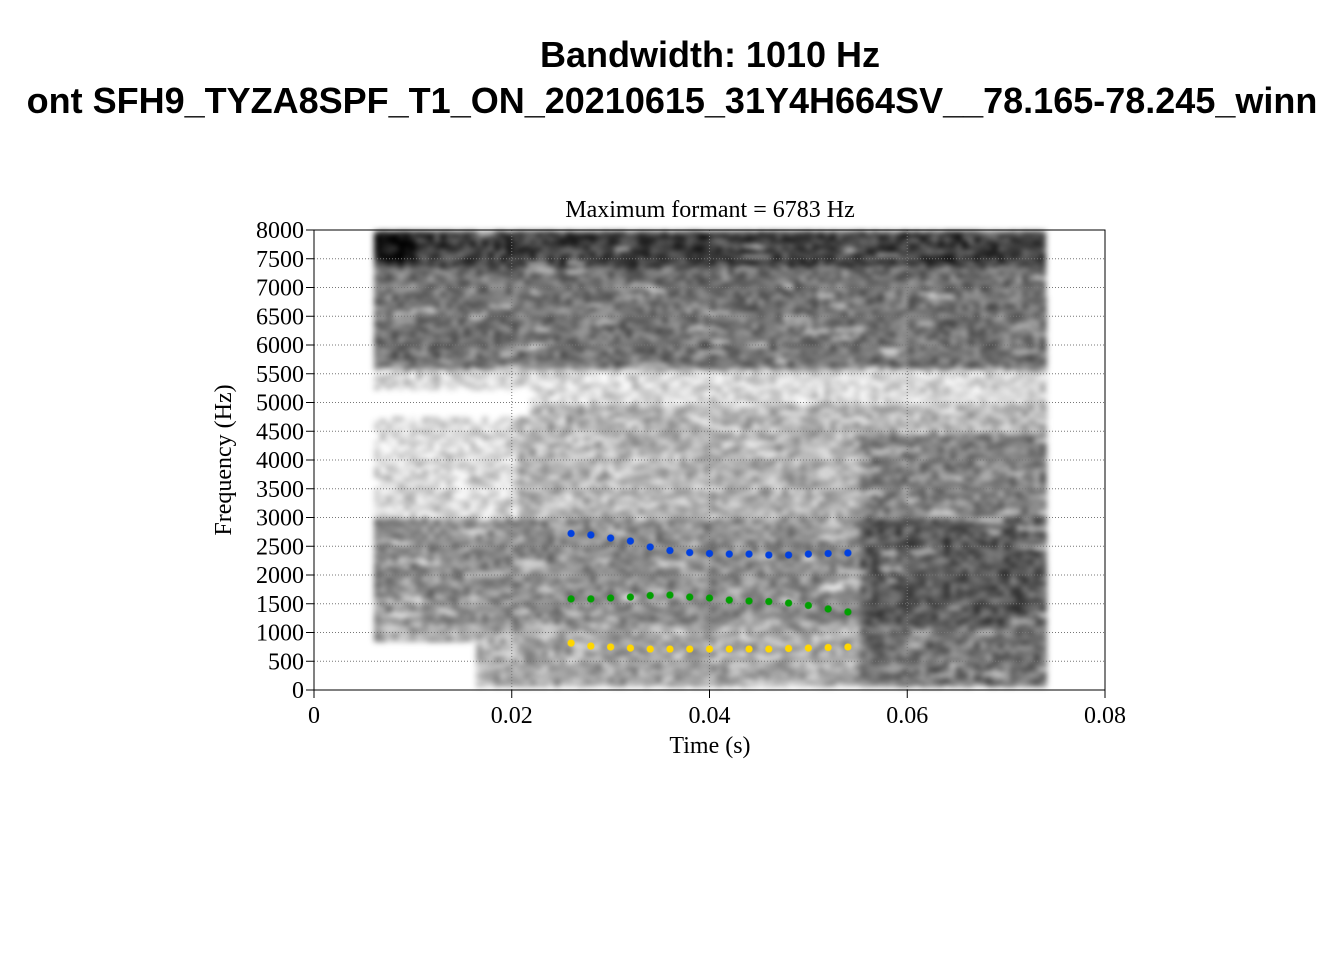 This screenshot has height=960, width=1344. What do you see at coordinates (280, 404) in the screenshot?
I see `y-tick-label: 5000` at bounding box center [280, 404].